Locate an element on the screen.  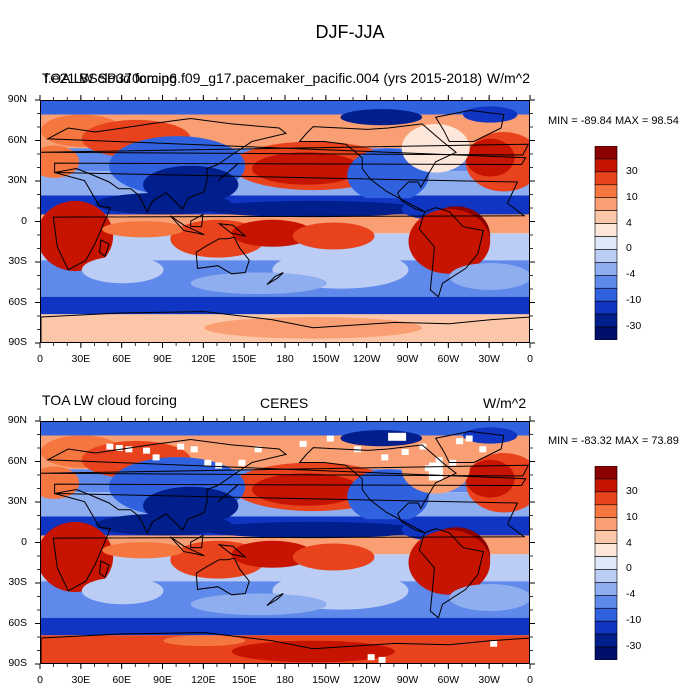
panel-case-title: CERES is located at coordinates (284, 403).